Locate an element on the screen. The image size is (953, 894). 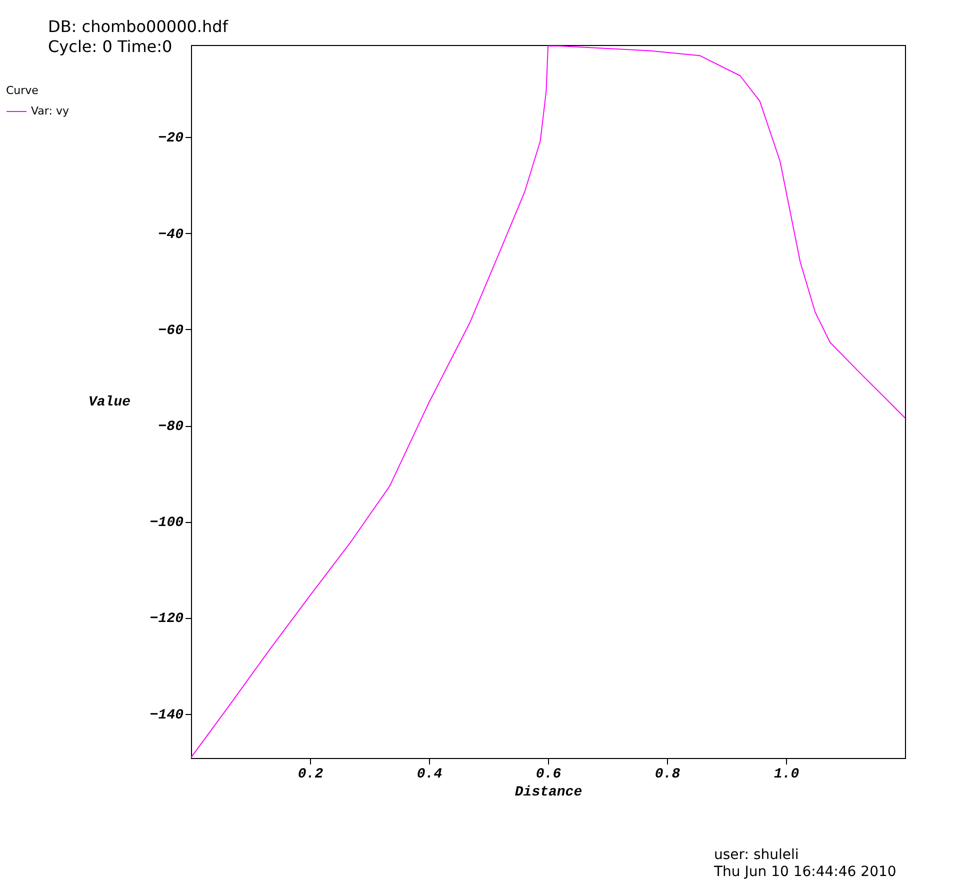
x-tick-label: 0.6 is located at coordinates (549, 774).